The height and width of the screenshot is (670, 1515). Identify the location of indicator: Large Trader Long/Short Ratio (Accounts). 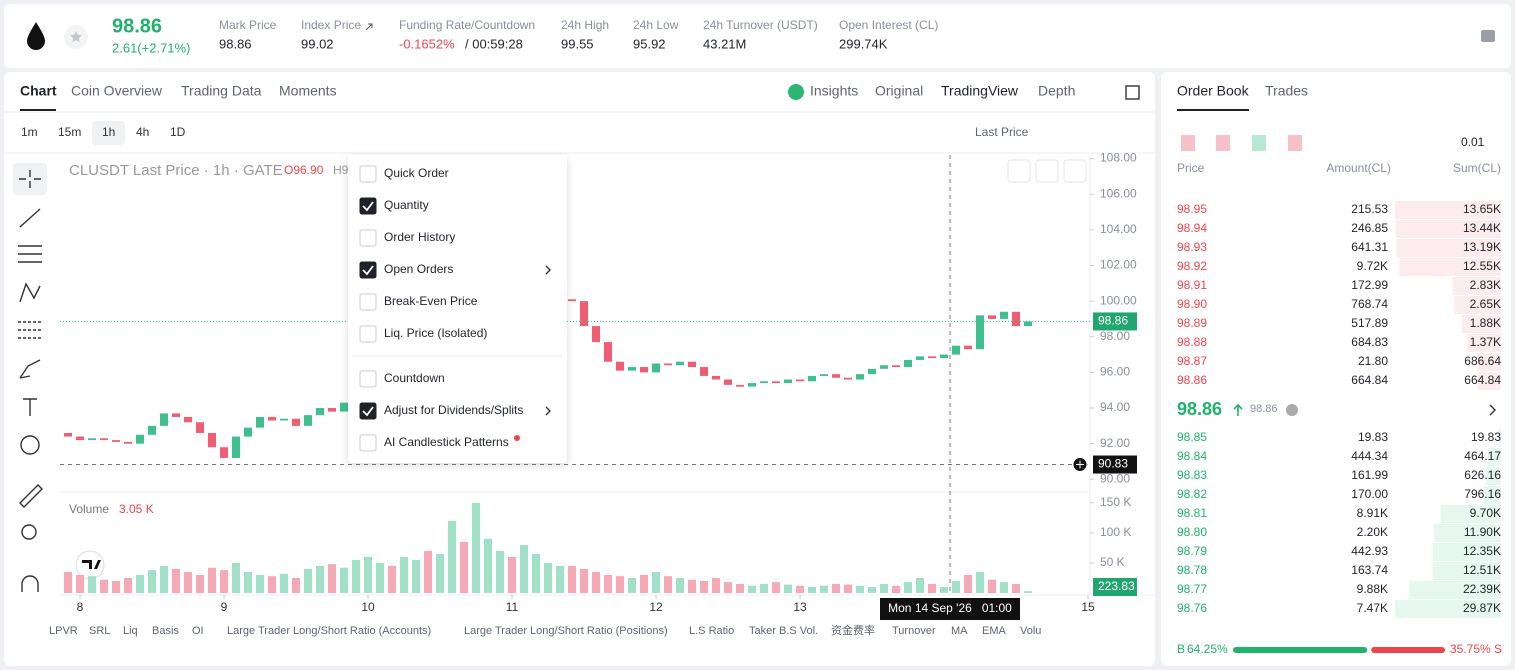
(329, 631).